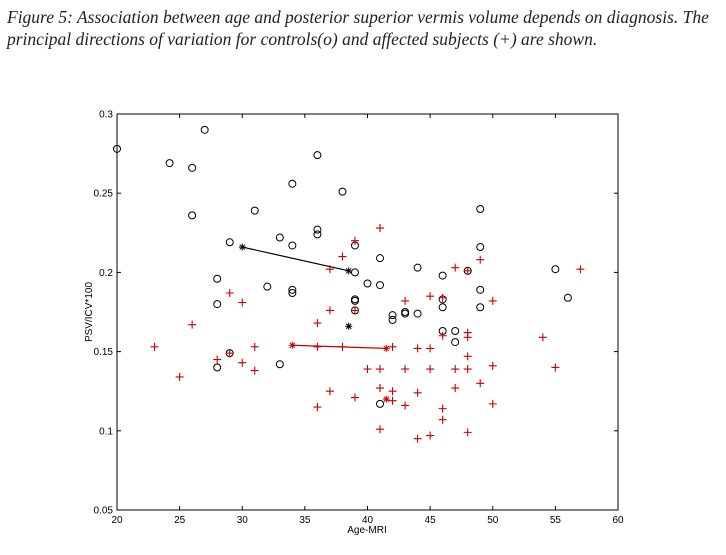 This screenshot has width=726, height=555. I want to click on y-tick-label: 0.05, so click(104, 511).